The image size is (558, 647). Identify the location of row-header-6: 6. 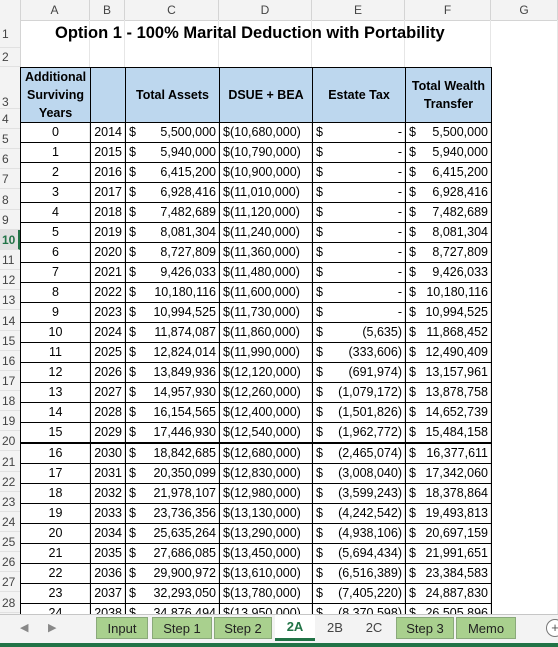
(10, 159).